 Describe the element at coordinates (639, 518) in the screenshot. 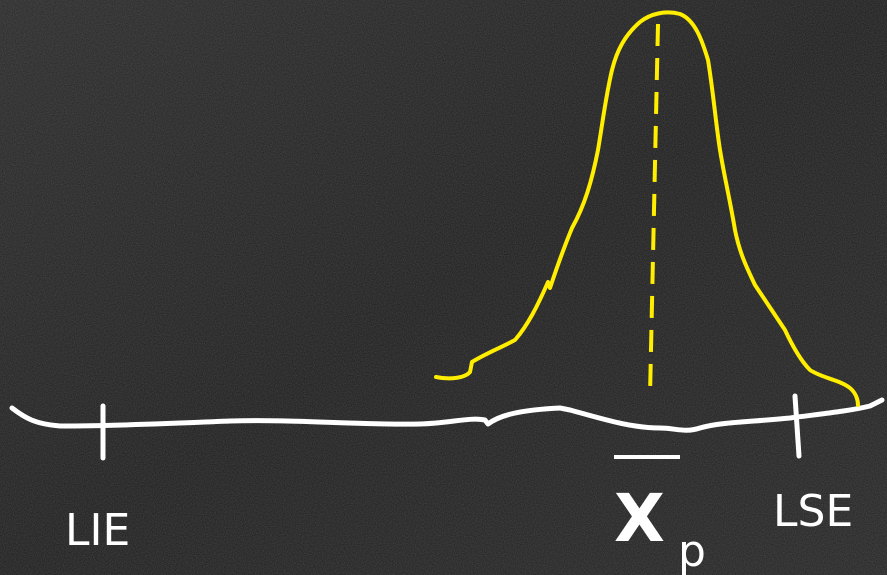

I see `mean-label: X` at that location.